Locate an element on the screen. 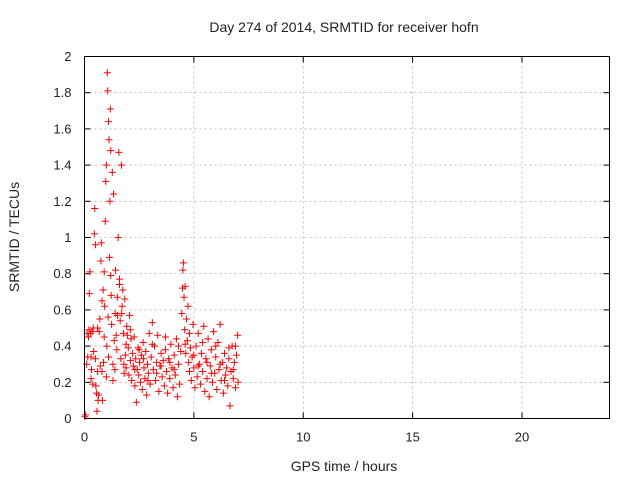 The width and height of the screenshot is (640, 485). y-tick-label: 0 is located at coordinates (67, 418).